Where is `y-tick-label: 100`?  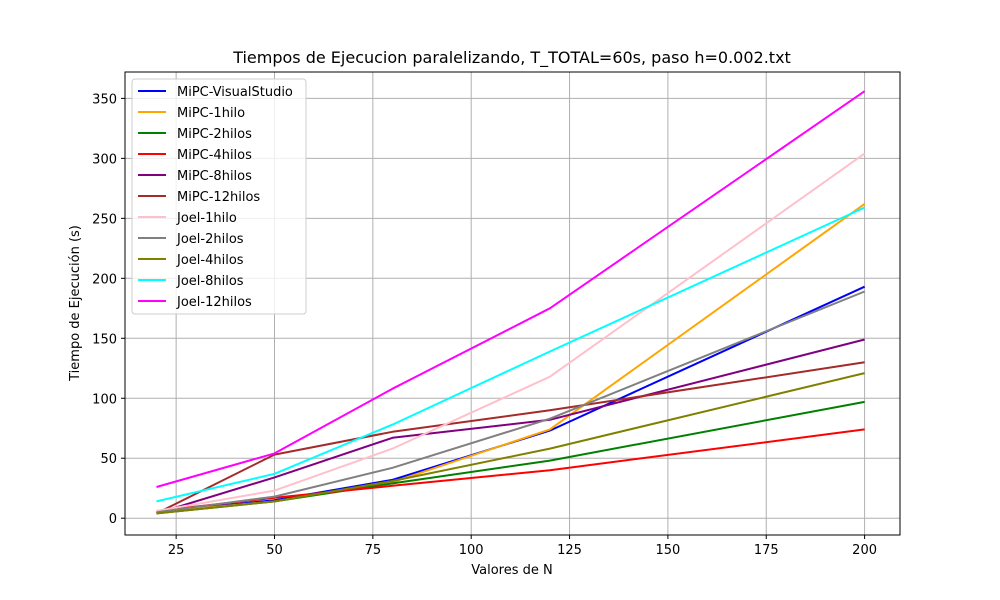 y-tick-label: 100 is located at coordinates (104, 399).